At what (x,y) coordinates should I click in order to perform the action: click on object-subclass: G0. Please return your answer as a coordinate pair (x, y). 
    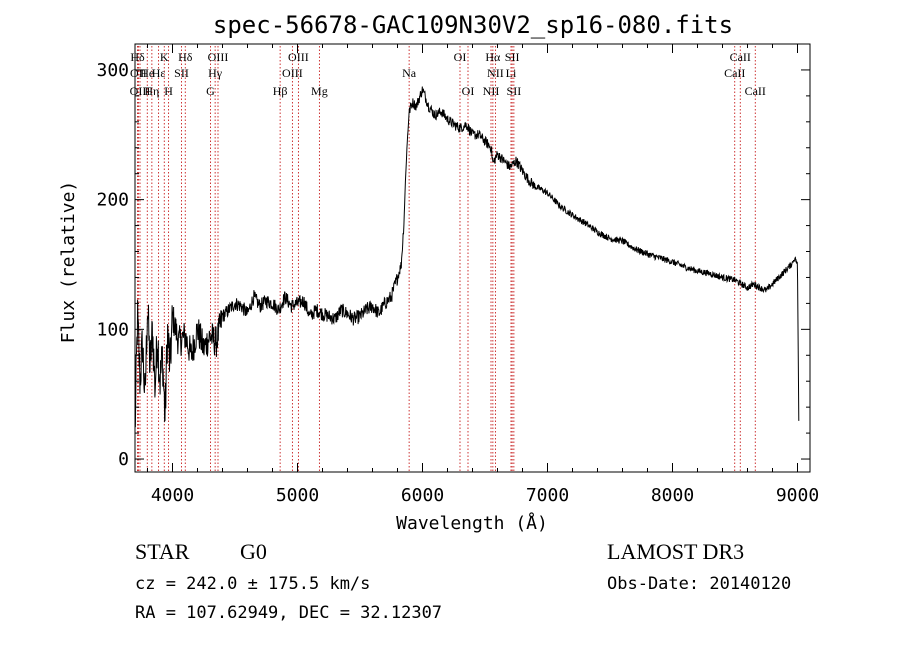
    Looking at the image, I should click on (253, 551).